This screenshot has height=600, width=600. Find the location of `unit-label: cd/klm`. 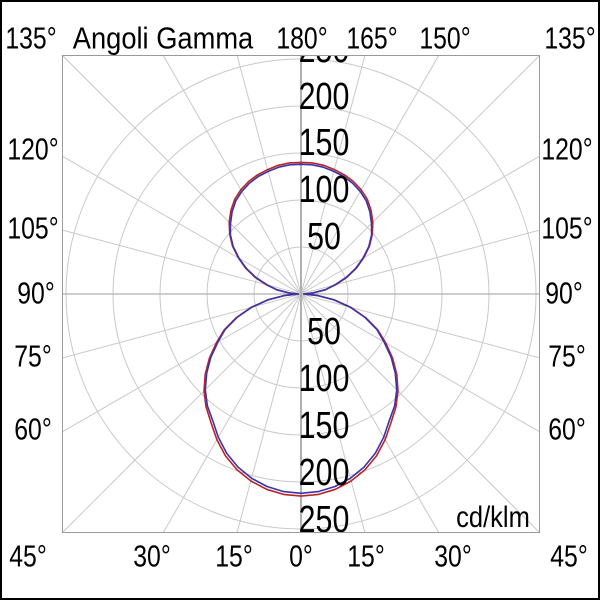

unit-label: cd/klm is located at coordinates (493, 517).